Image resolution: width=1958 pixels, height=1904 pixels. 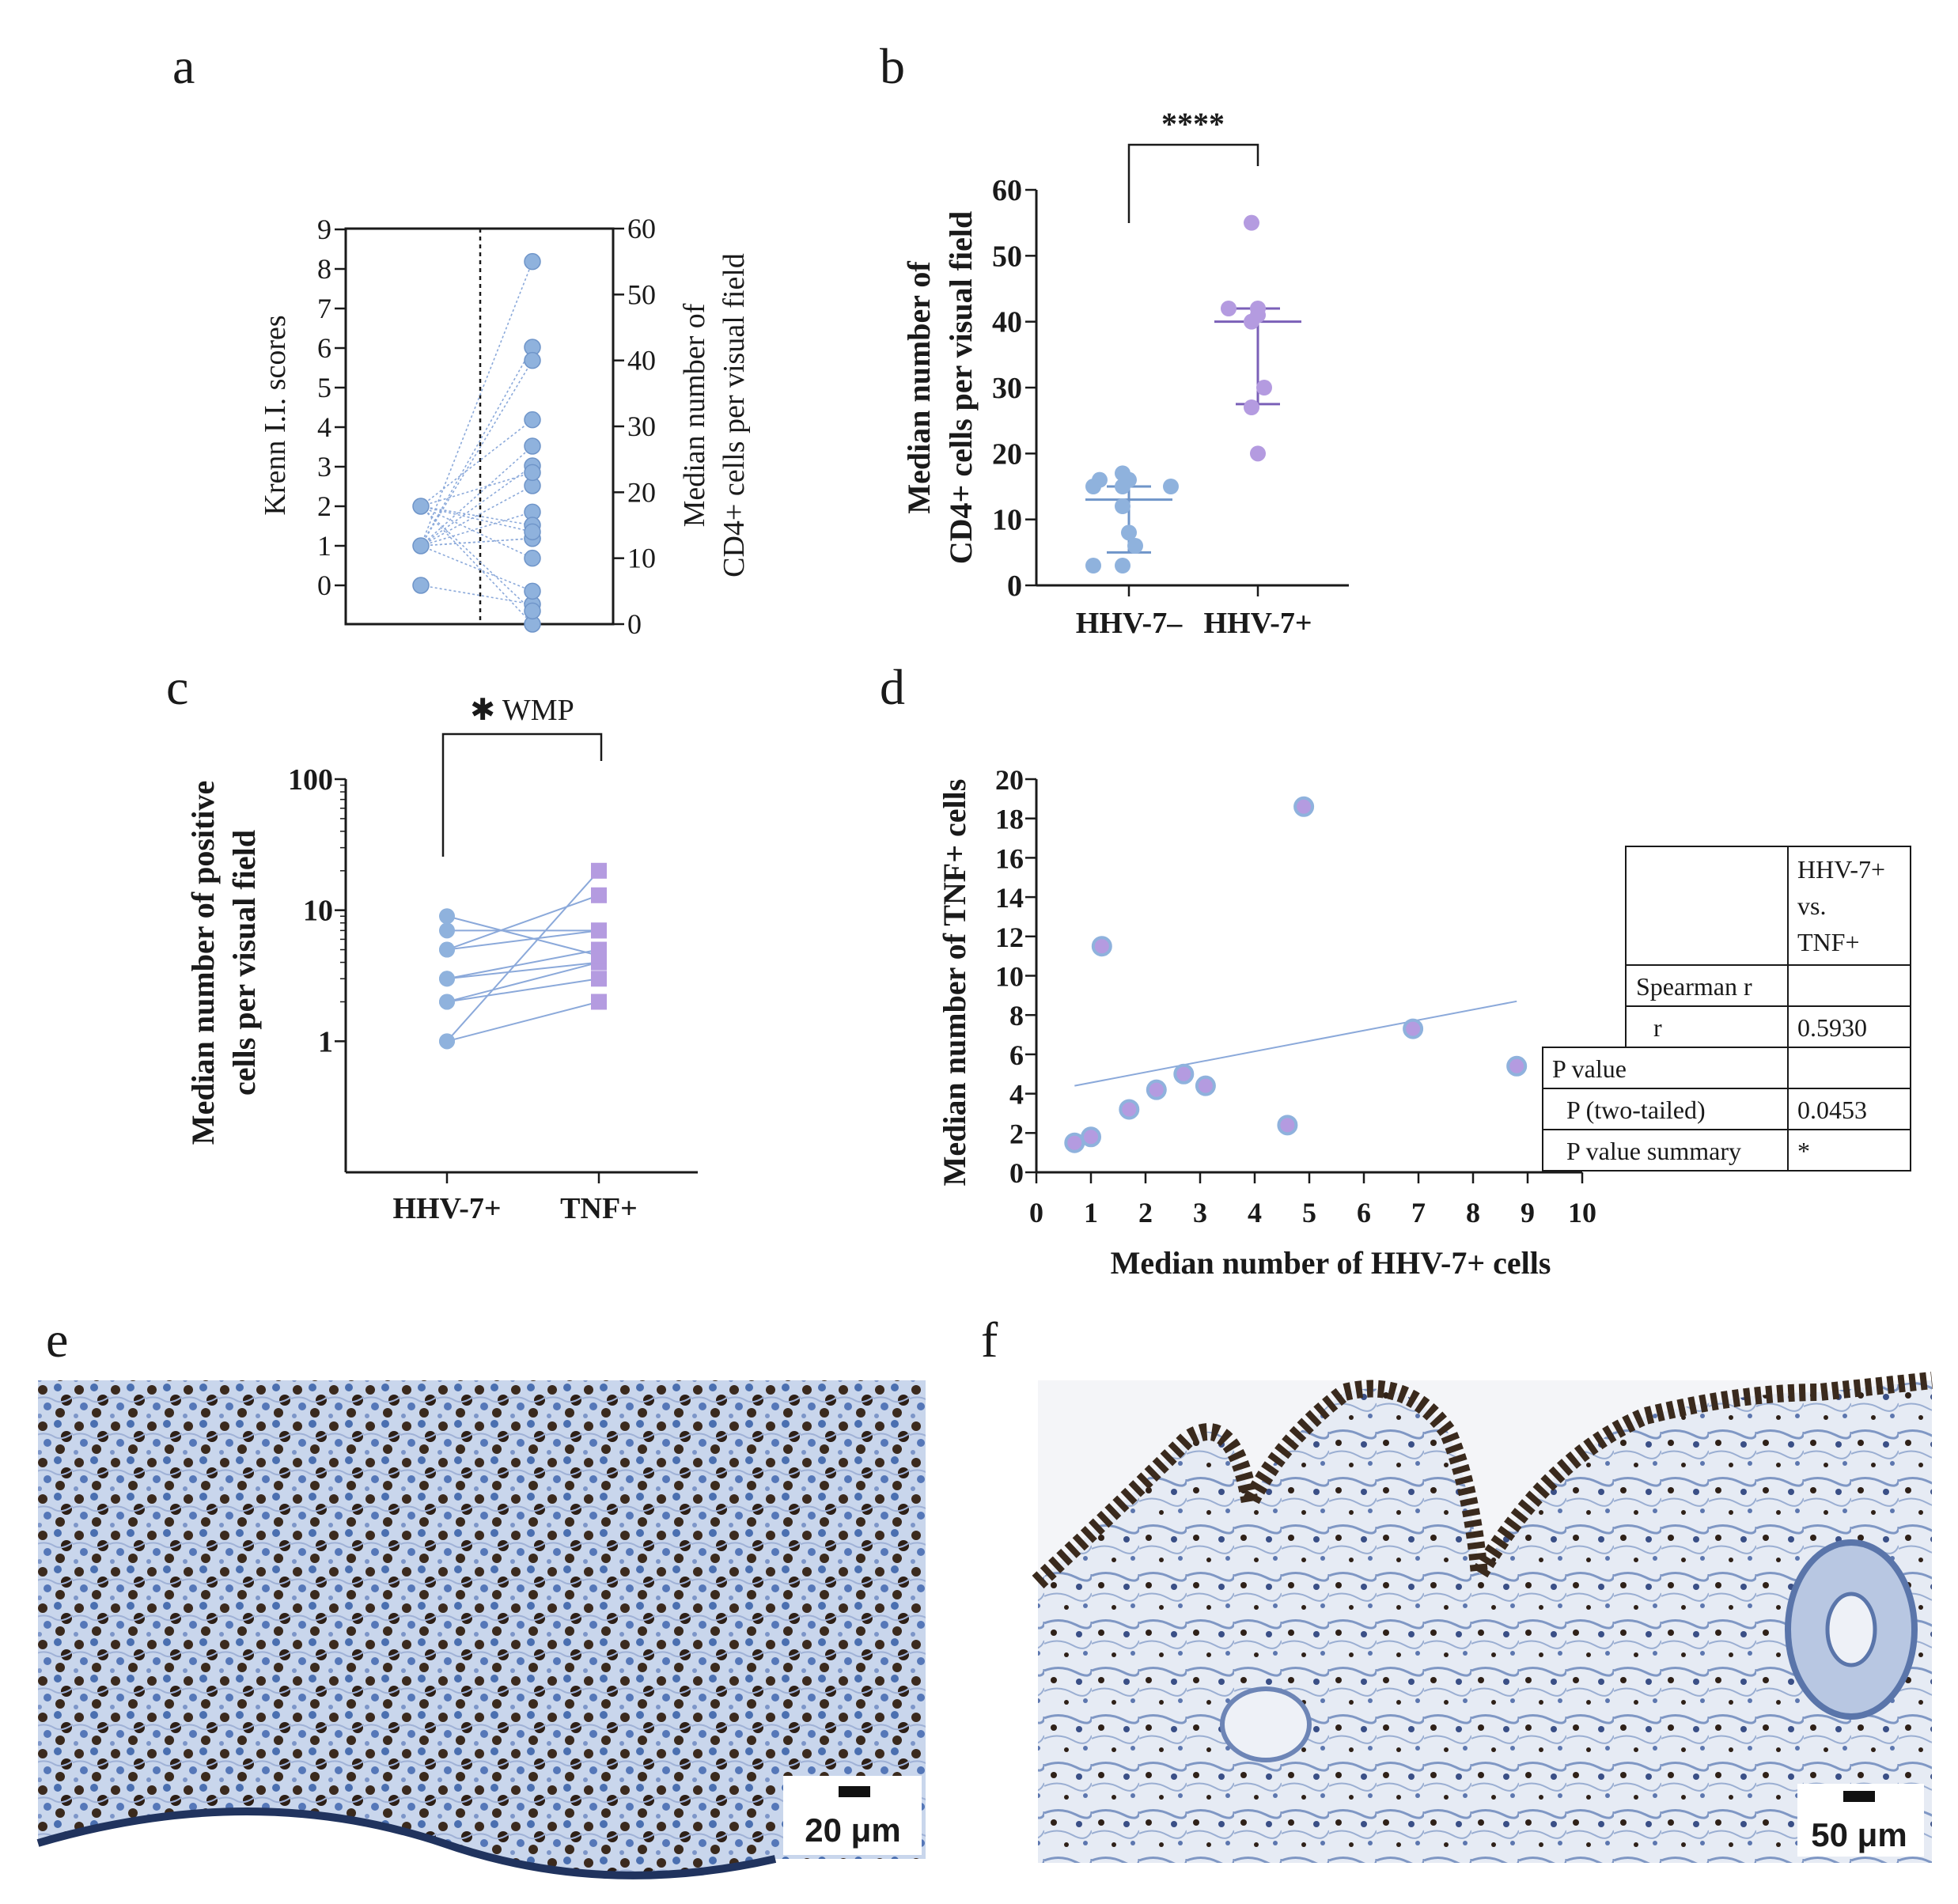 I want to click on panel-b-y-tick-label: 40, so click(x=1007, y=323).